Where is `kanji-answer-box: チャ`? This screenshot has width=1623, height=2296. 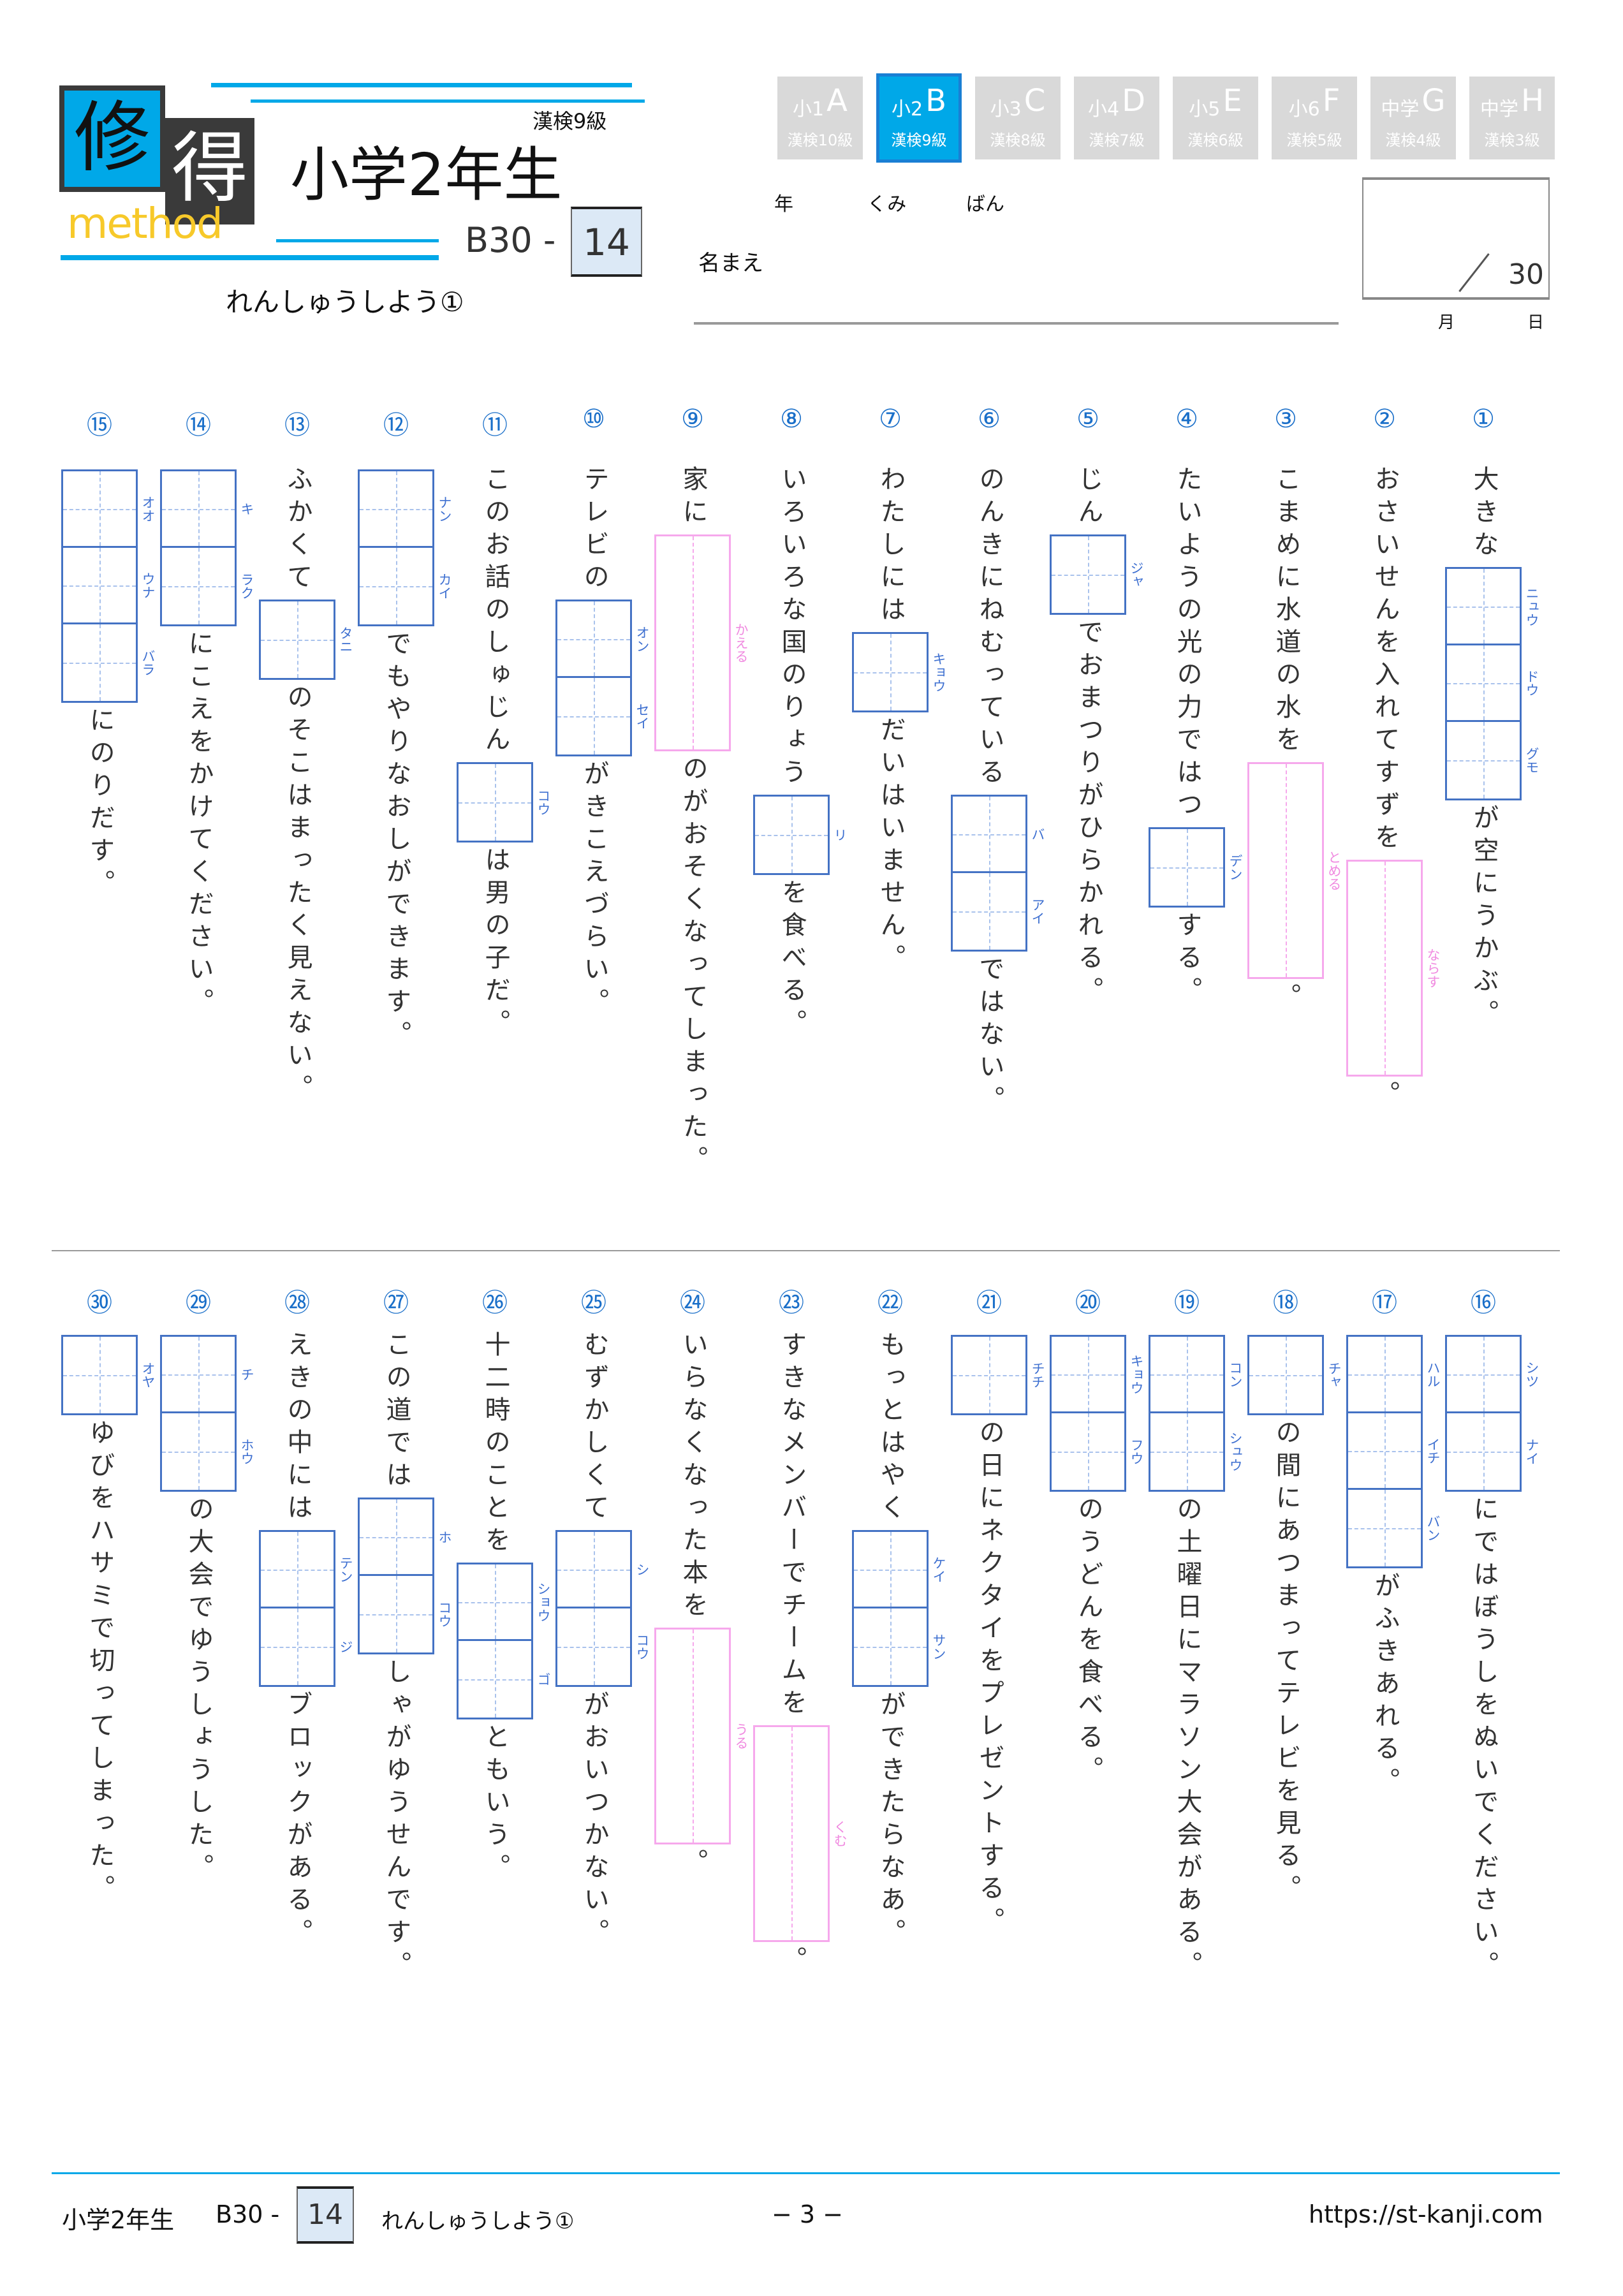 kanji-answer-box: チャ is located at coordinates (1294, 1375).